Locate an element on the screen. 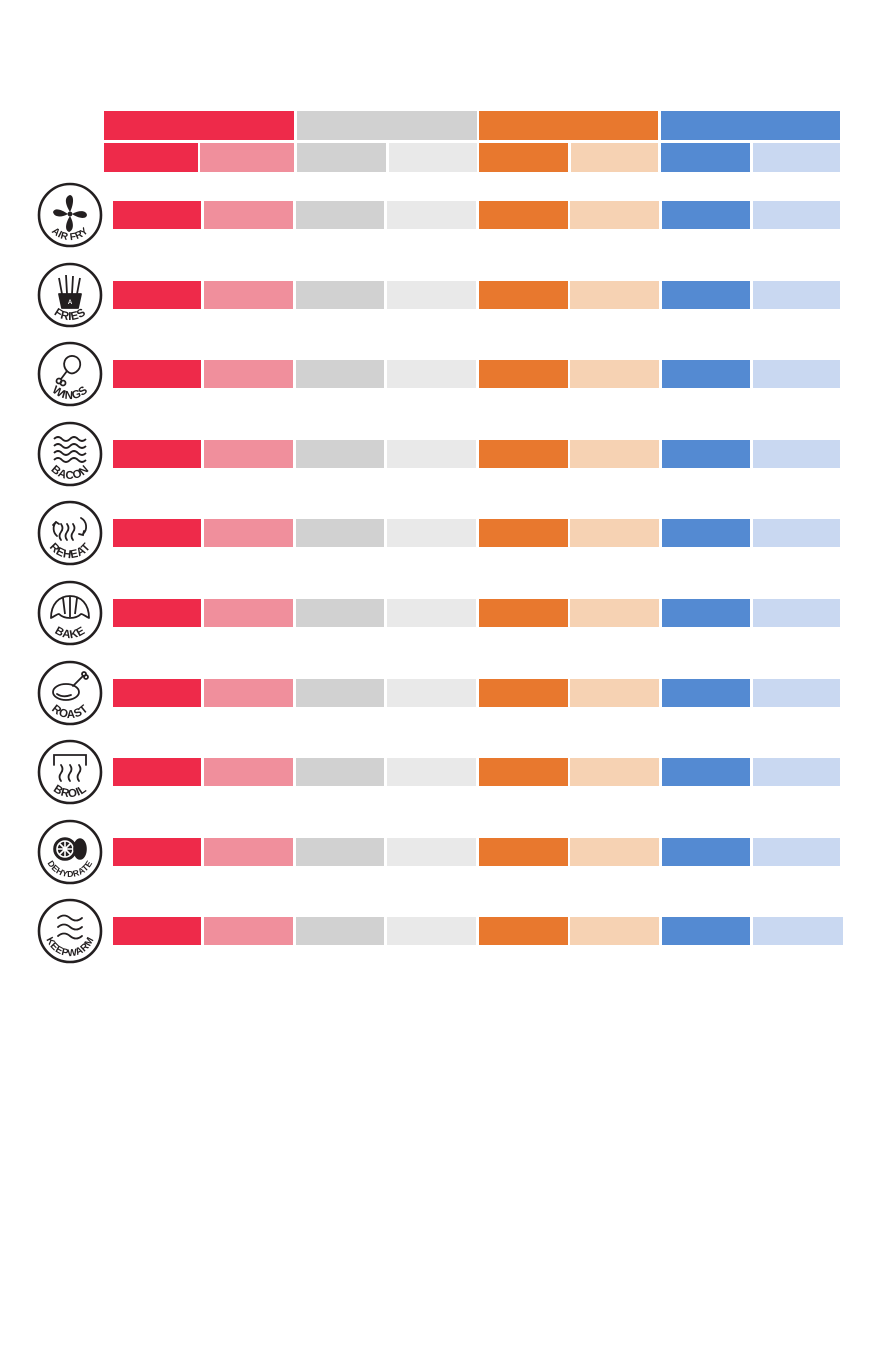 The width and height of the screenshot is (881, 1361). sub-header-gray-dark is located at coordinates (341, 157).